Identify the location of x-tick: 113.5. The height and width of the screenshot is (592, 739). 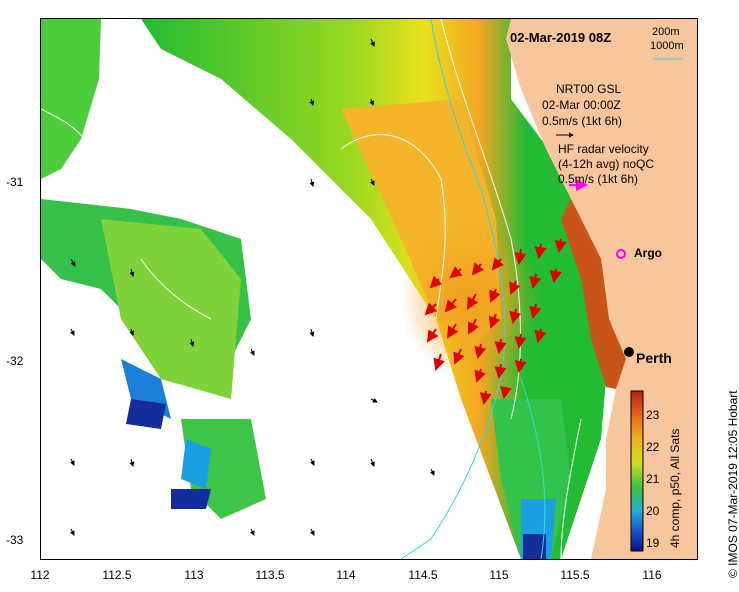
(270, 575).